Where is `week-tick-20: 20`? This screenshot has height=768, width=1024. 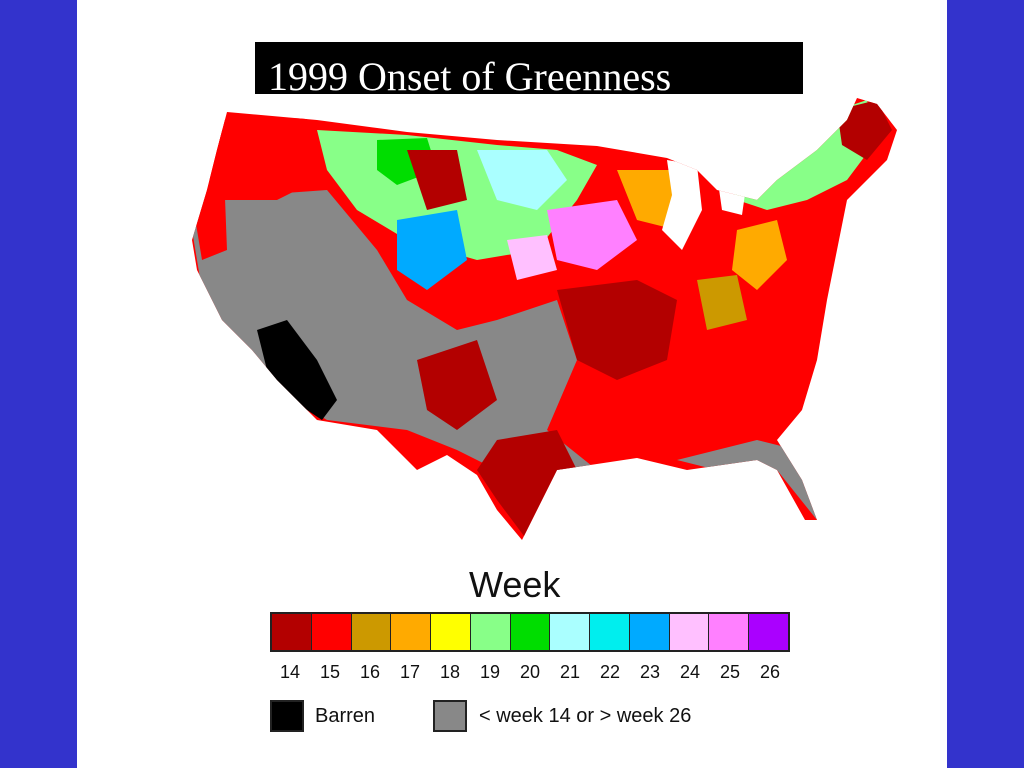
week-tick-20: 20 is located at coordinates (530, 672).